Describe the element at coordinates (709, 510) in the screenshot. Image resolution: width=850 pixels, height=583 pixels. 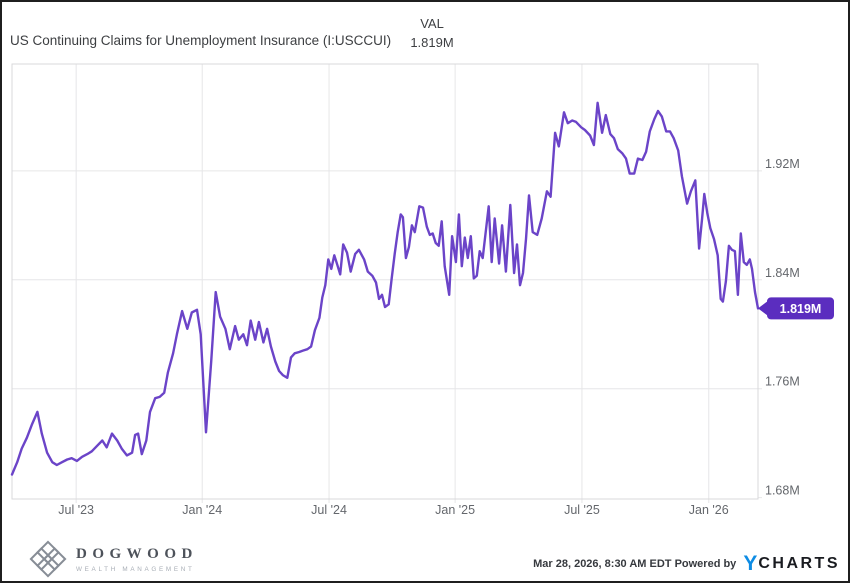
I see `x-axis-tick-label: Jan '26` at that location.